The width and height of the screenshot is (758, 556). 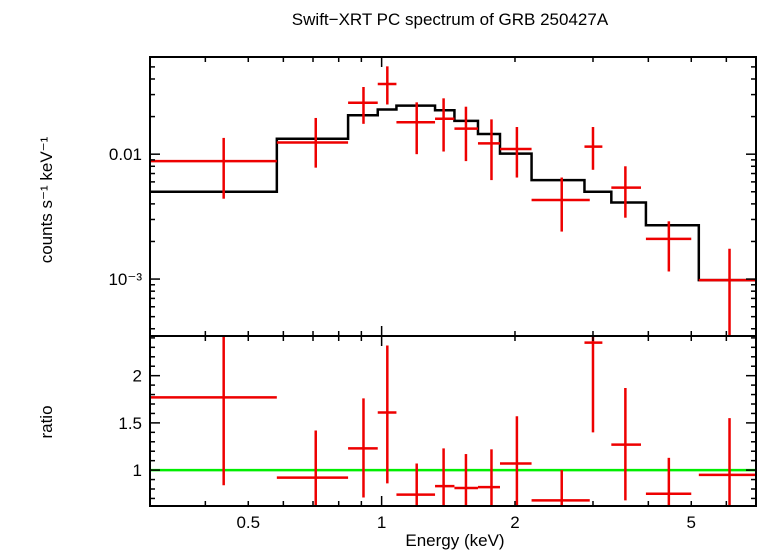 I want to click on chart-title: Swift−XRT PC spectrum of GRB 250427A, so click(x=450, y=19).